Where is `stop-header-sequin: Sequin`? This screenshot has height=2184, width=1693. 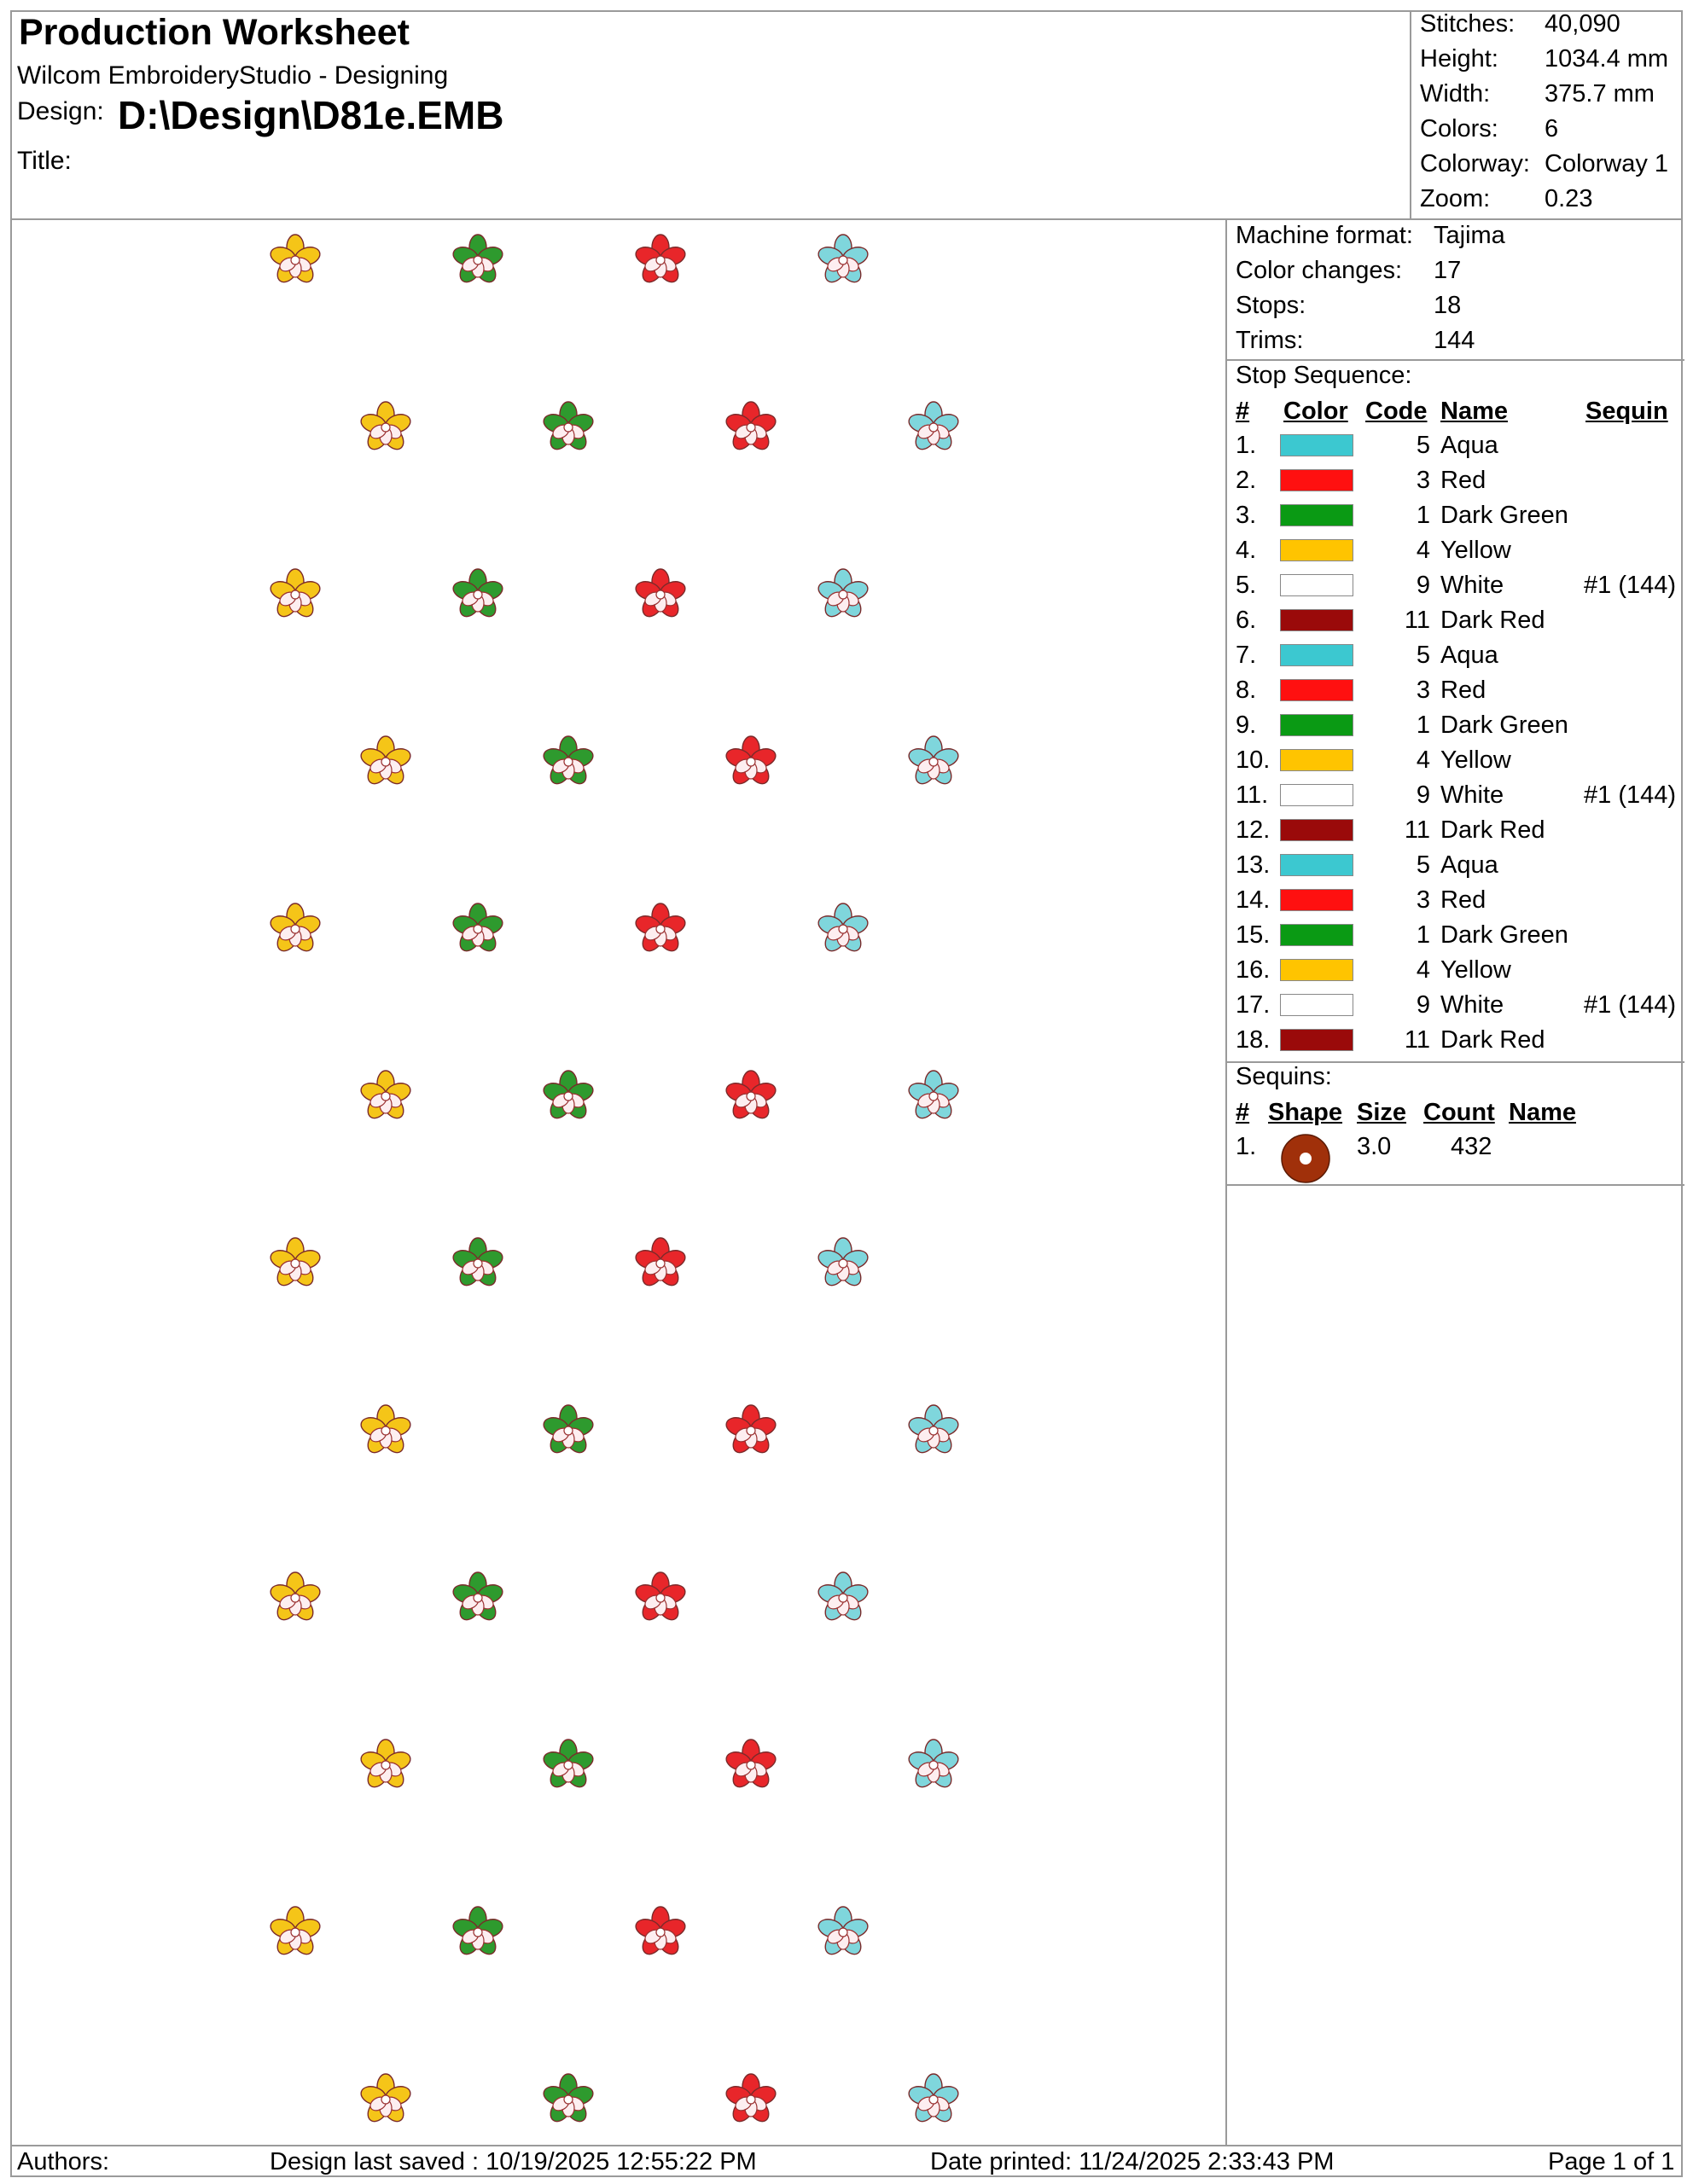 stop-header-sequin: Sequin is located at coordinates (1626, 412).